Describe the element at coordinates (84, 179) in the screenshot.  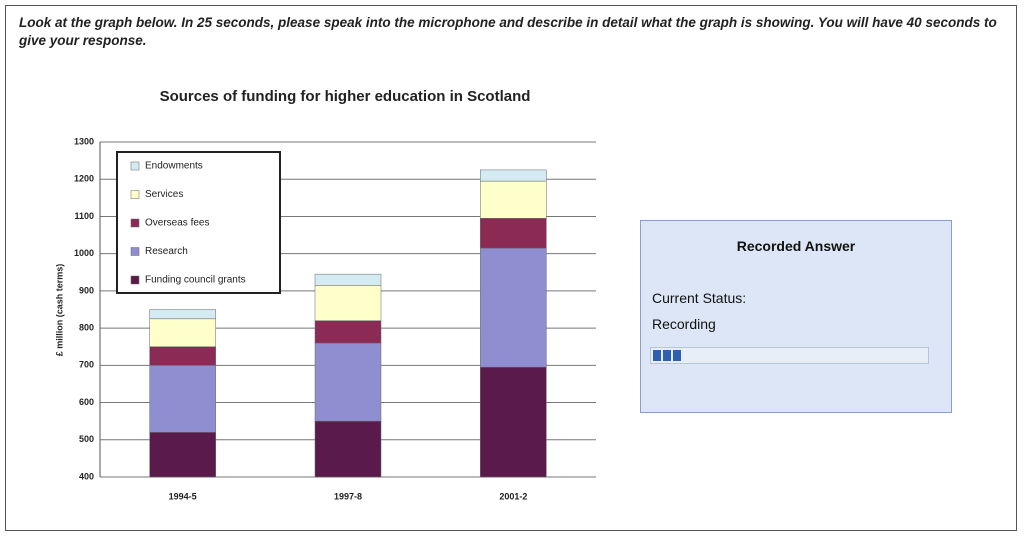
I see `y-tick-label: 1200` at that location.